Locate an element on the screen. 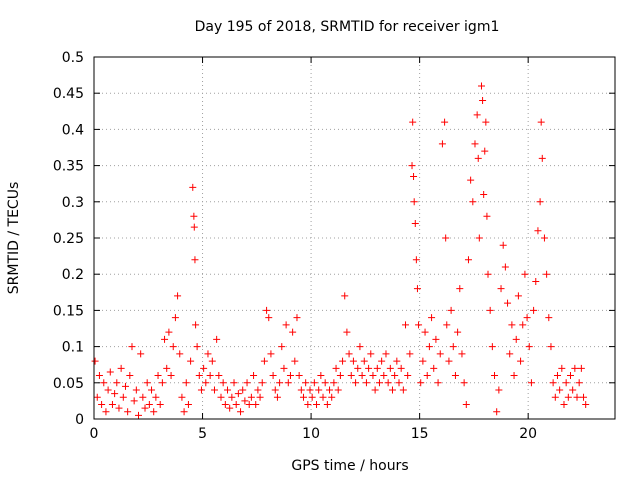 This screenshot has height=485, width=640. y-tick-label: 0.05 is located at coordinates (68, 384).